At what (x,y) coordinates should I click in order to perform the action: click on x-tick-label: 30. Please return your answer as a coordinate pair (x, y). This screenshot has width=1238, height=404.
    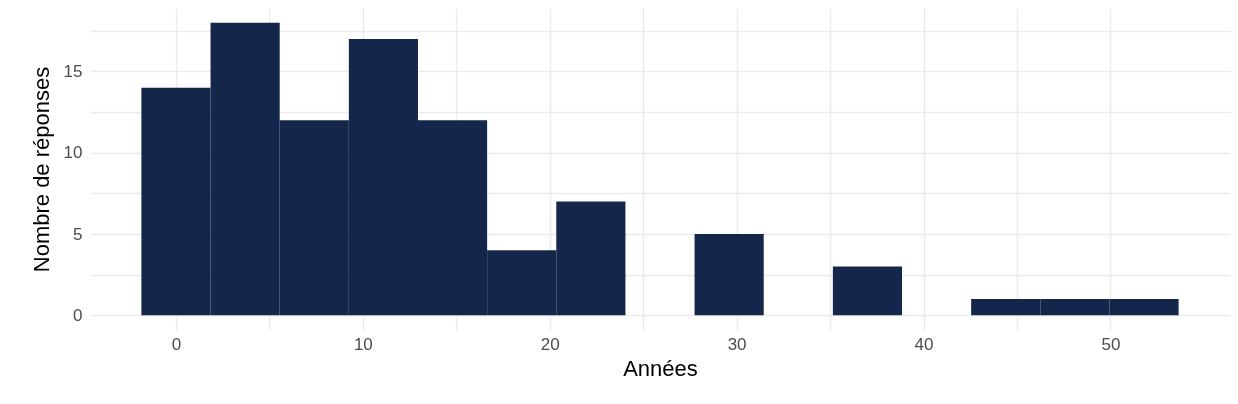
    Looking at the image, I should click on (737, 344).